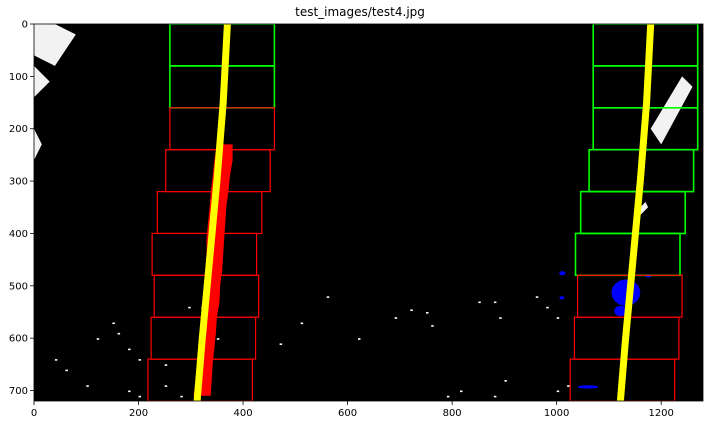  What do you see at coordinates (18, 391) in the screenshot?
I see `y-tick-label: 700` at bounding box center [18, 391].